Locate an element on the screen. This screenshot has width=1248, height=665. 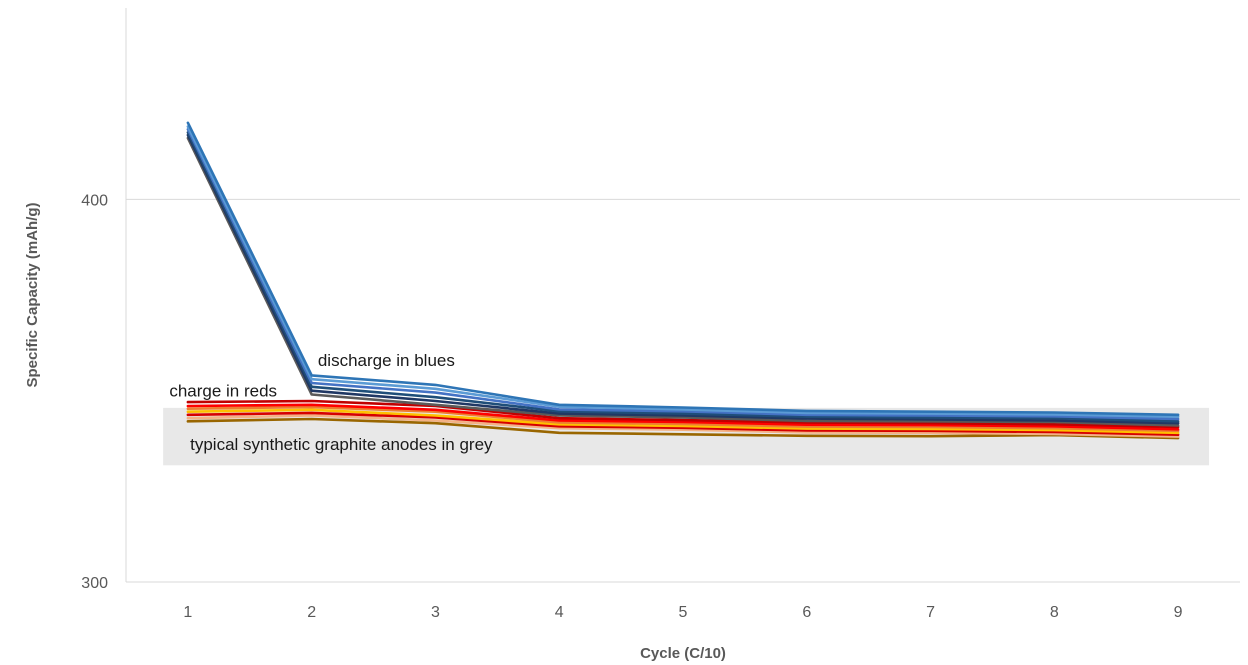
x-tick-label: 1 is located at coordinates (187, 612).